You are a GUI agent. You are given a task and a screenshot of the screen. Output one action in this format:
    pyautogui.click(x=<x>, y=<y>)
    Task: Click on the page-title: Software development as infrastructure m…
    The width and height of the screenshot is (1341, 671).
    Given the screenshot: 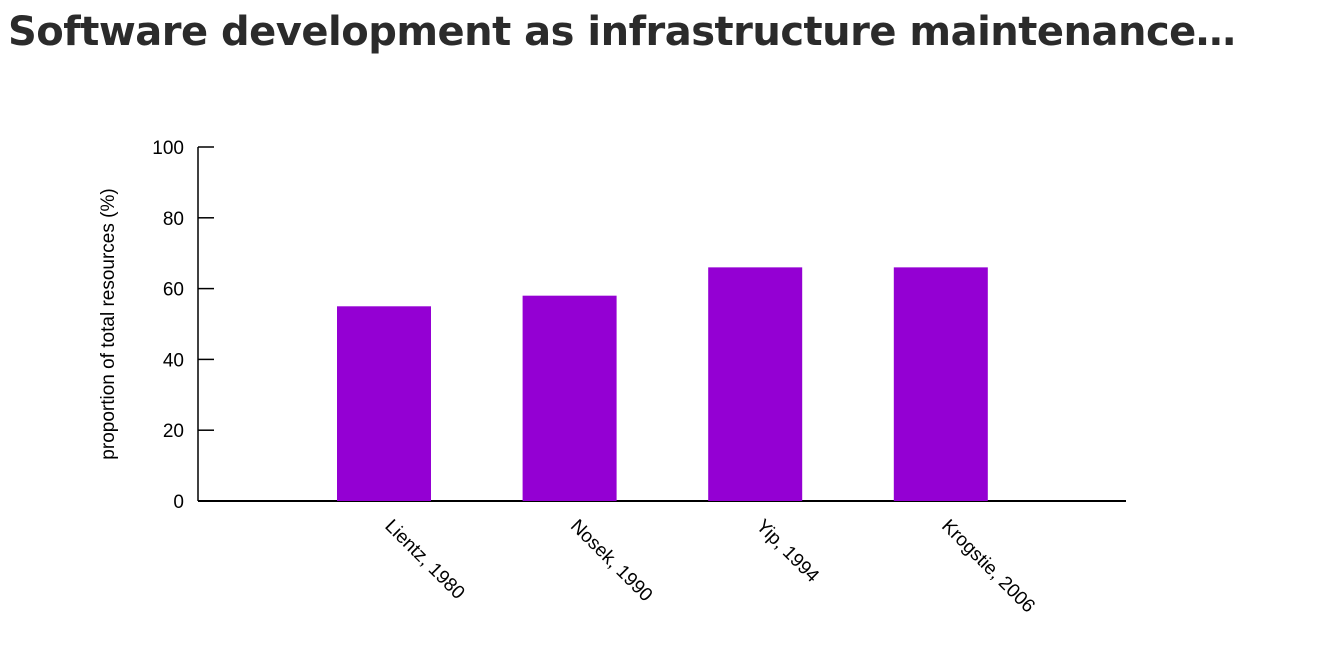 What is the action you would take?
    pyautogui.click(x=622, y=32)
    